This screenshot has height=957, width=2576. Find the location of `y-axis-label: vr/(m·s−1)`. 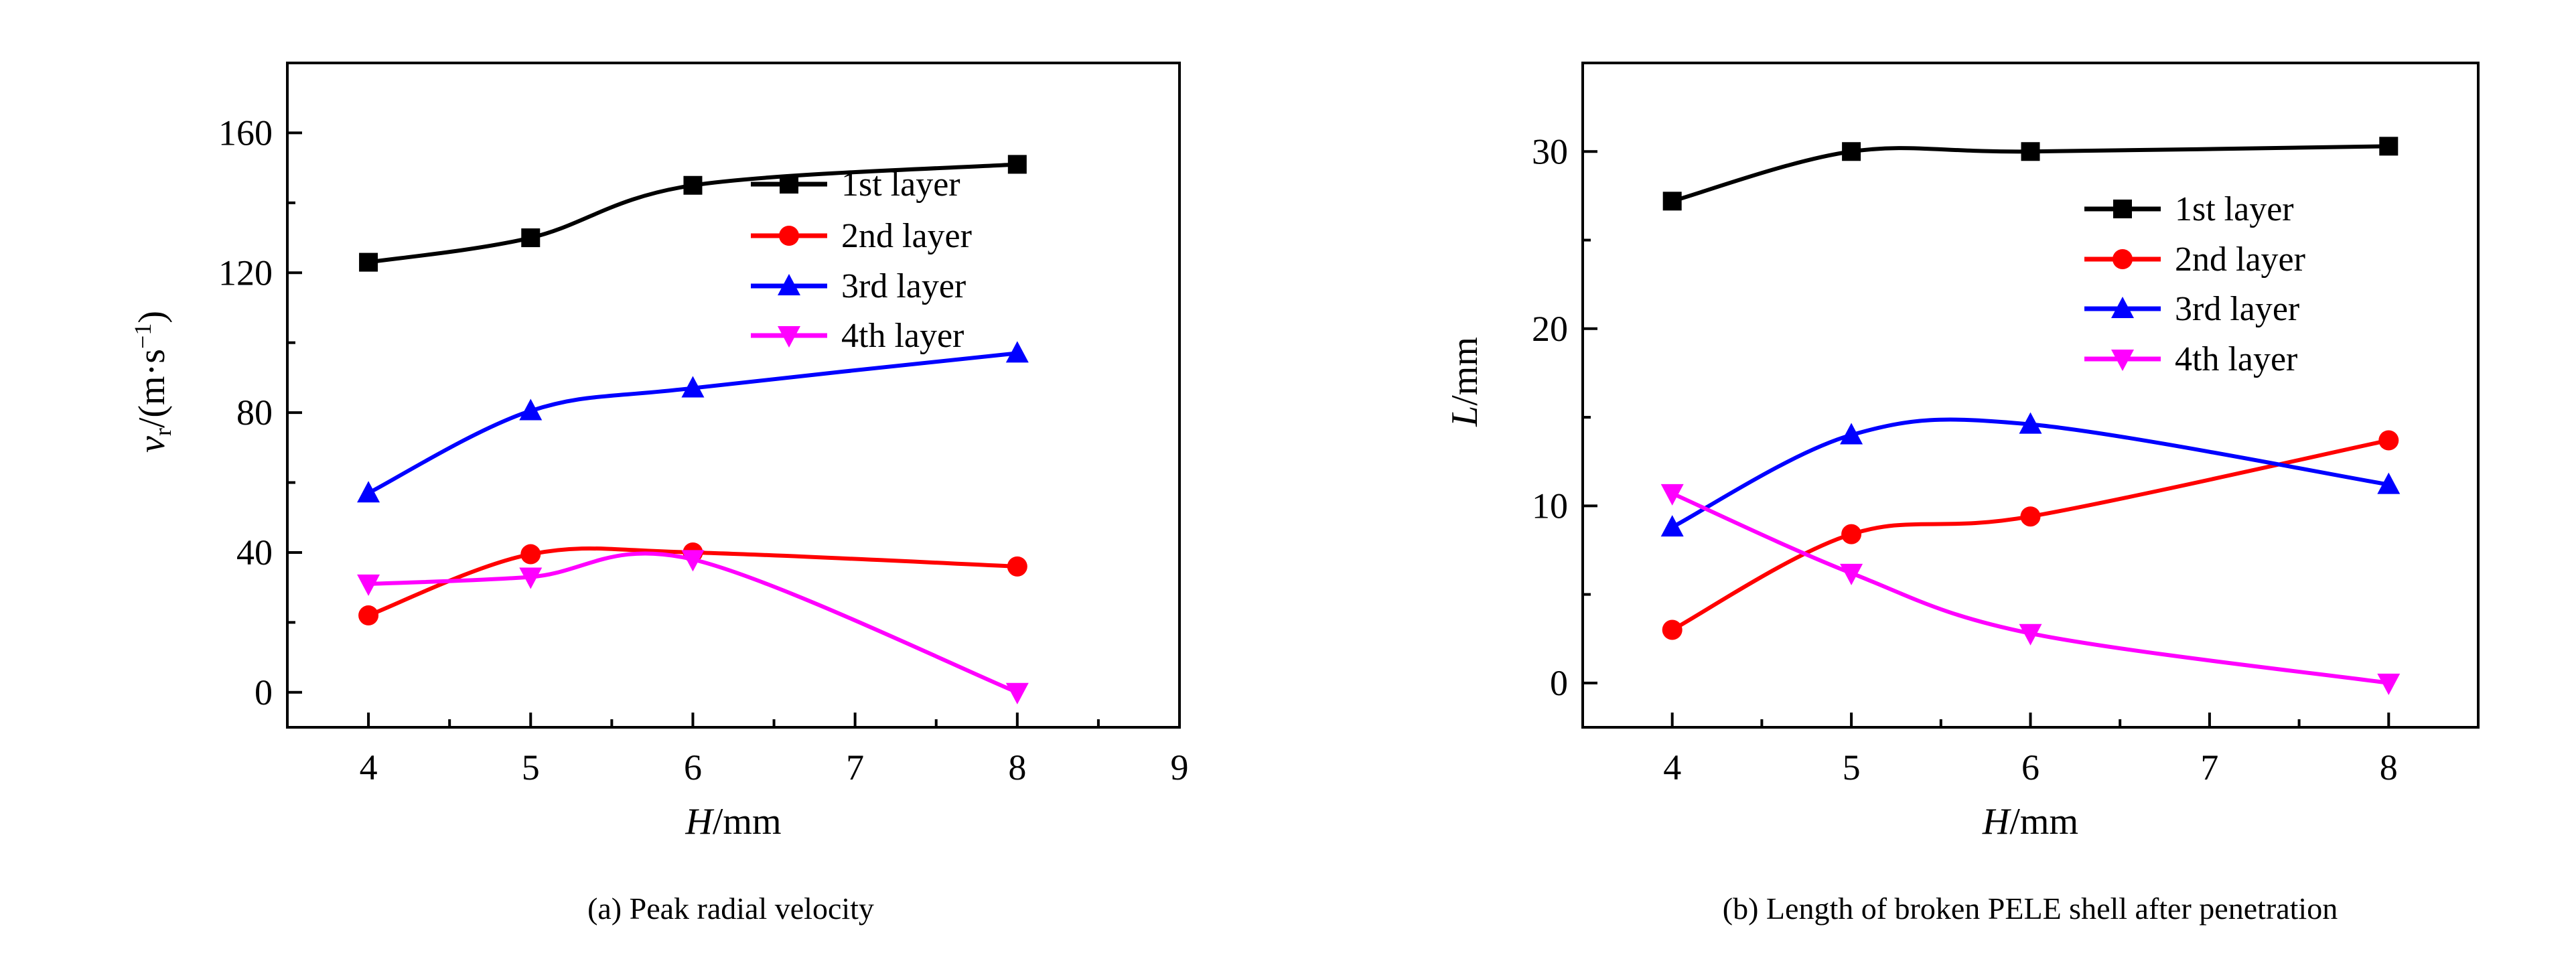

y-axis-label: vr/(m·s−1) is located at coordinates (152, 382).